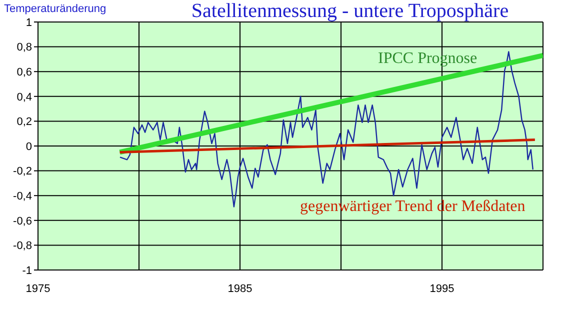  What do you see at coordinates (22, 221) in the screenshot?
I see `y-tick-label: -0,6` at bounding box center [22, 221].